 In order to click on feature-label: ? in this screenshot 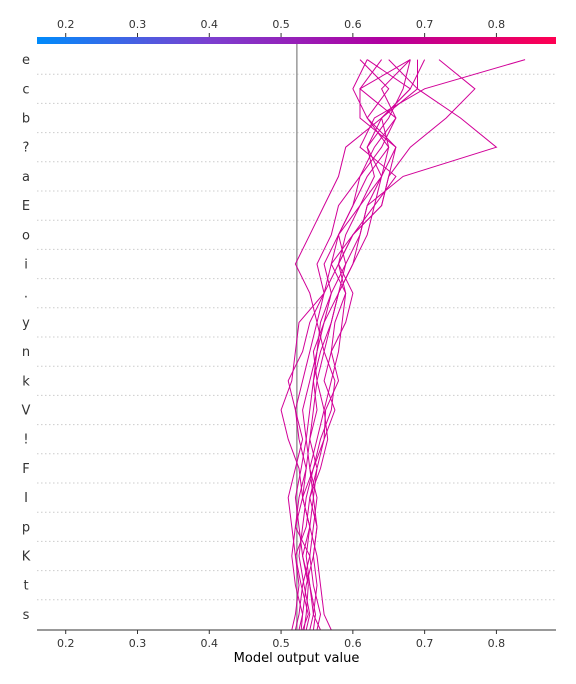, I will do `click(26, 148)`.